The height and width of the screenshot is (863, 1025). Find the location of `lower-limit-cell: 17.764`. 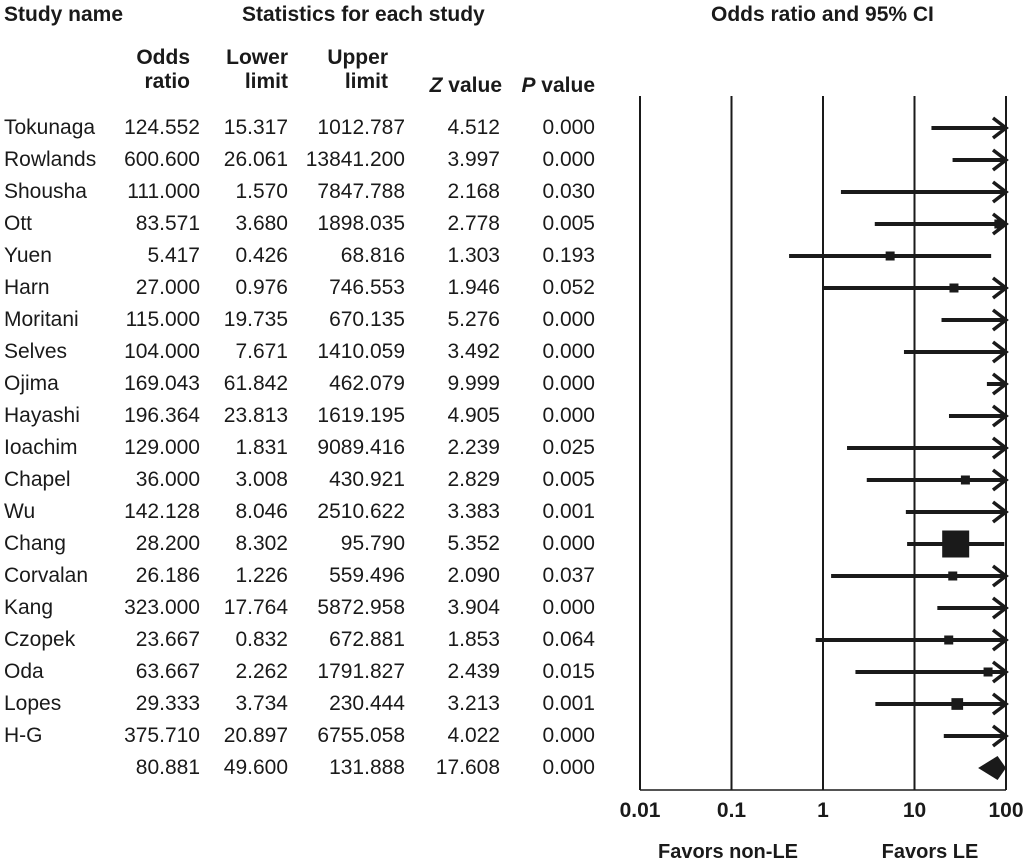

lower-limit-cell: 17.764 is located at coordinates (255, 607).